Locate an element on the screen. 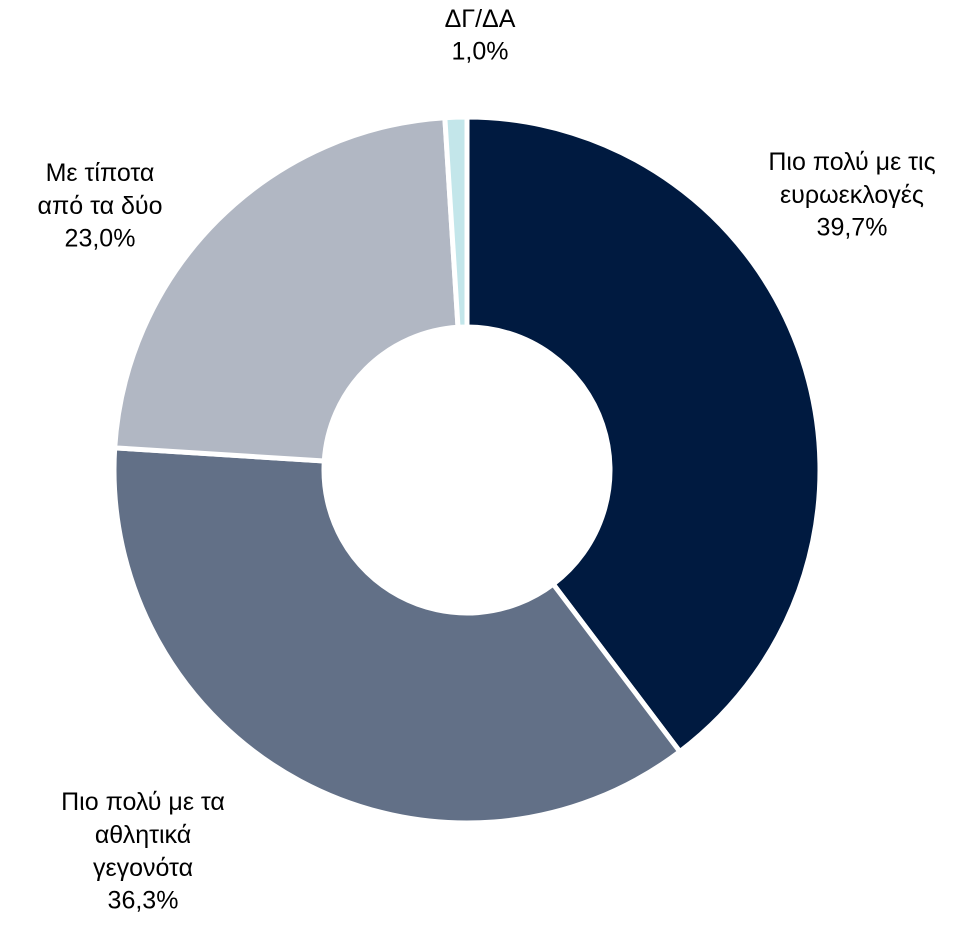 This screenshot has width=967, height=927. slice-label: Με τίποτα από τα δύο is located at coordinates (100, 189).